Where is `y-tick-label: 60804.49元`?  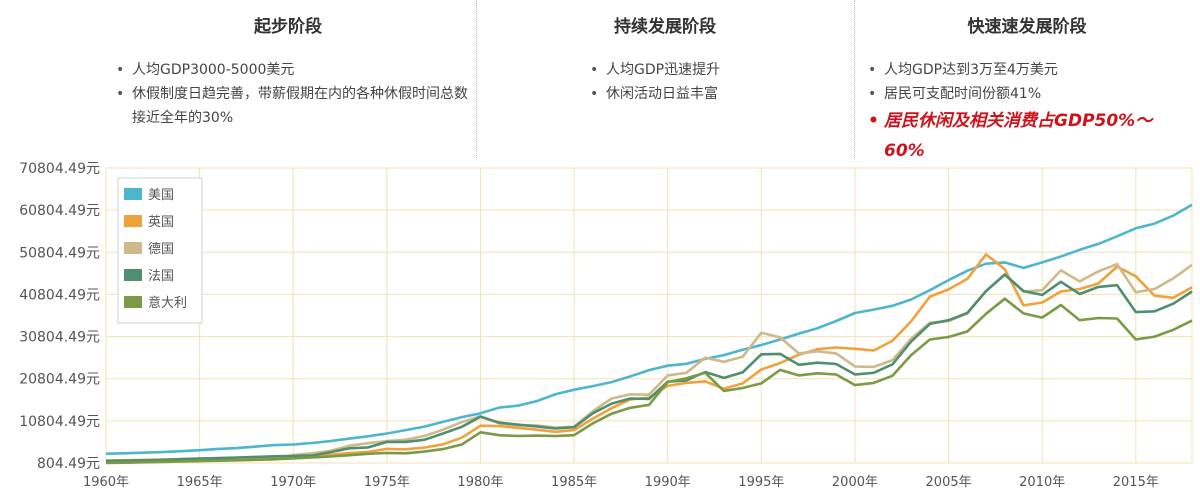
y-tick-label: 60804.49元 is located at coordinates (59, 211).